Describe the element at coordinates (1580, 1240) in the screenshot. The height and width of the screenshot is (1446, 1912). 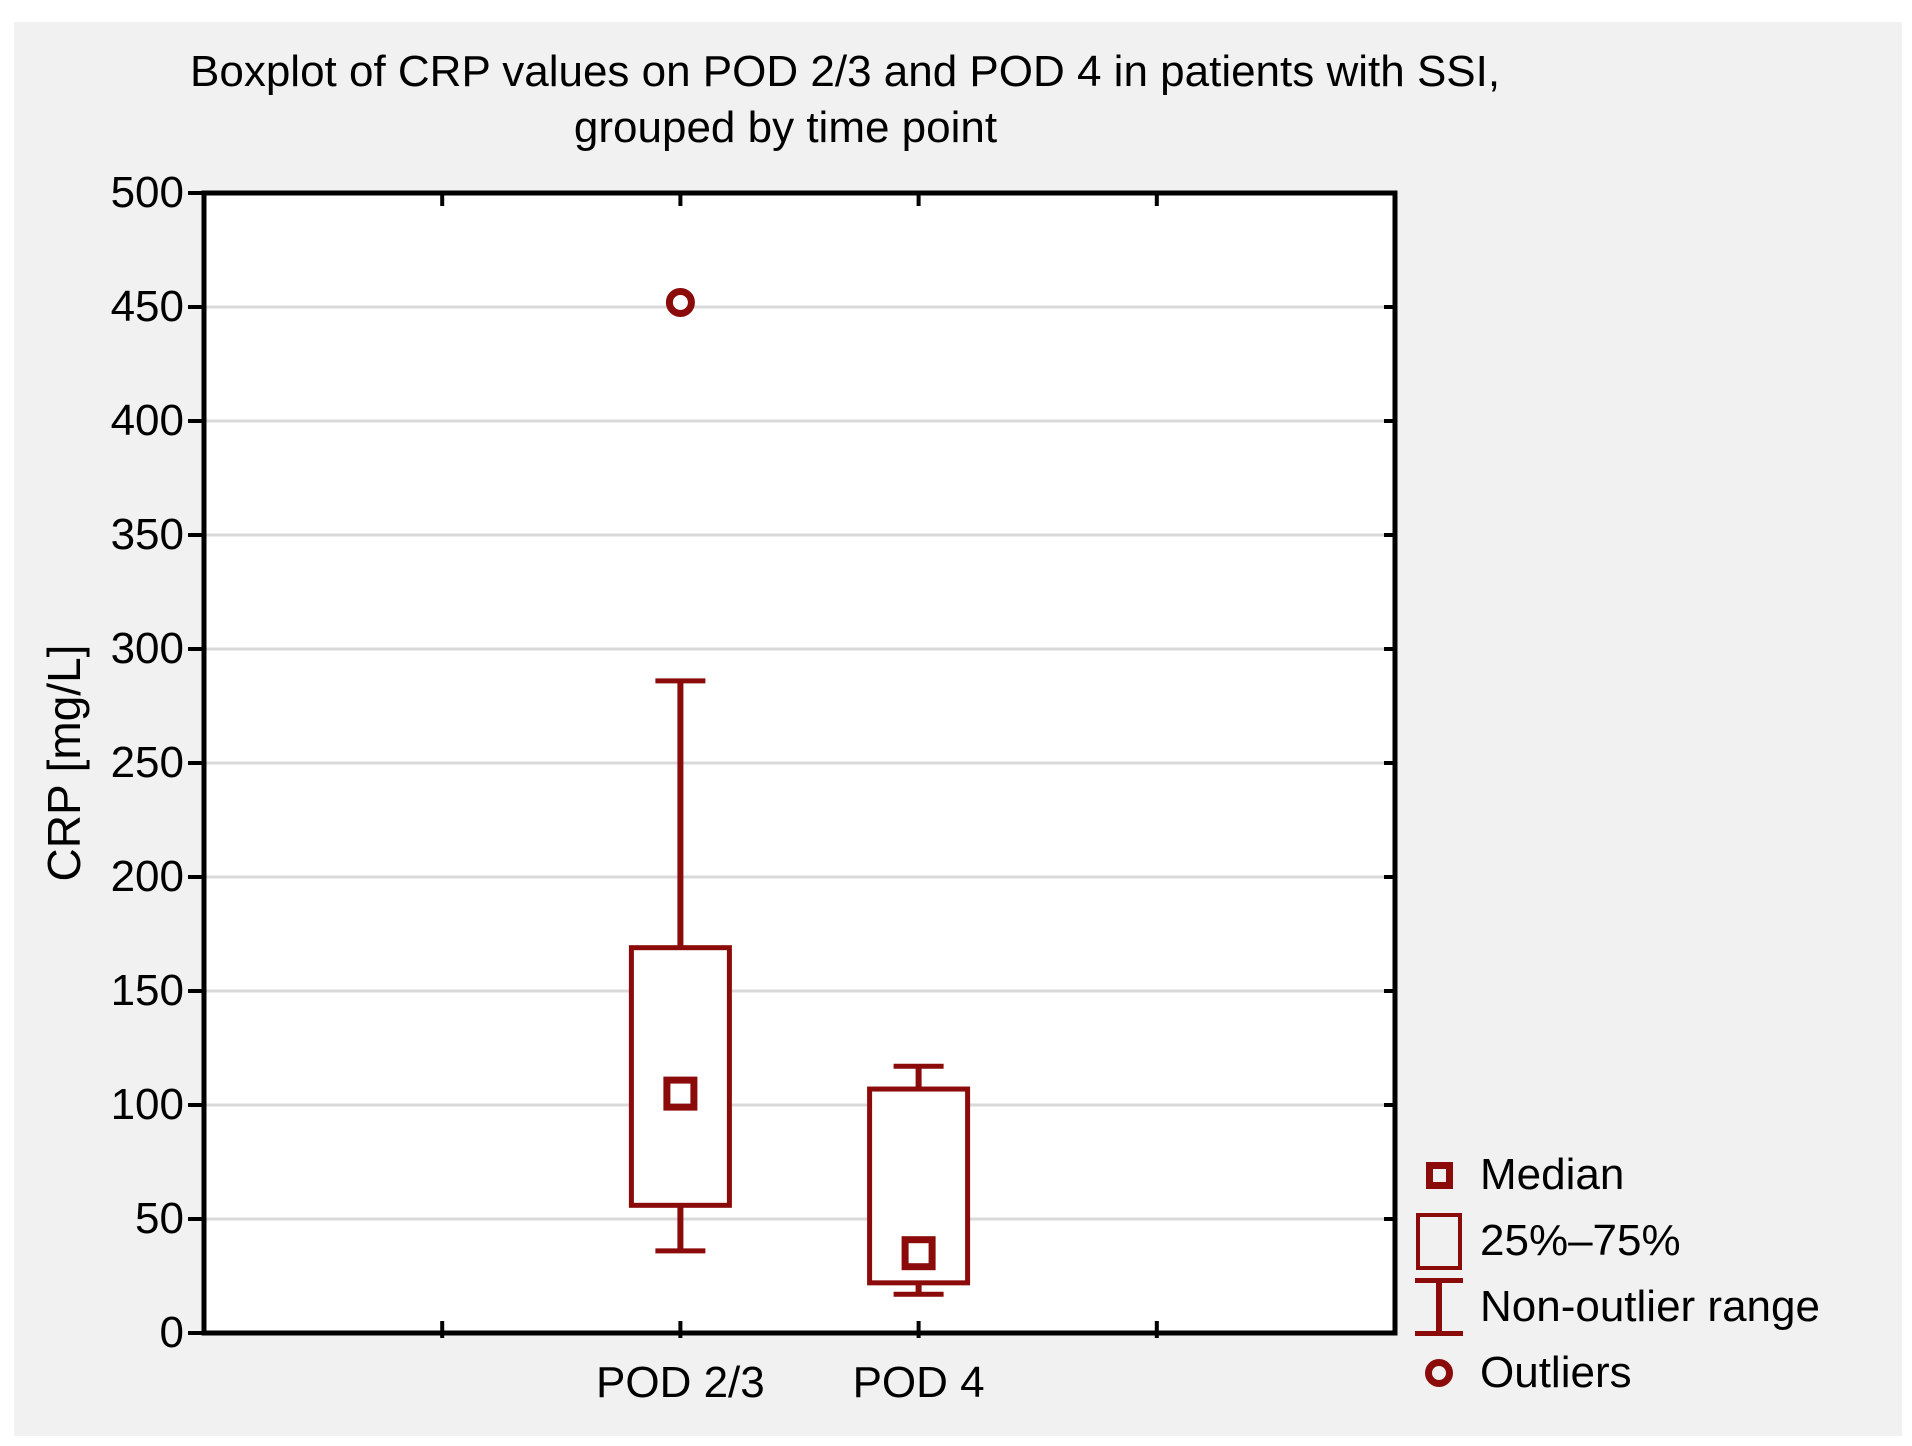
I see `legend-label-iqr: 25%–75%` at that location.